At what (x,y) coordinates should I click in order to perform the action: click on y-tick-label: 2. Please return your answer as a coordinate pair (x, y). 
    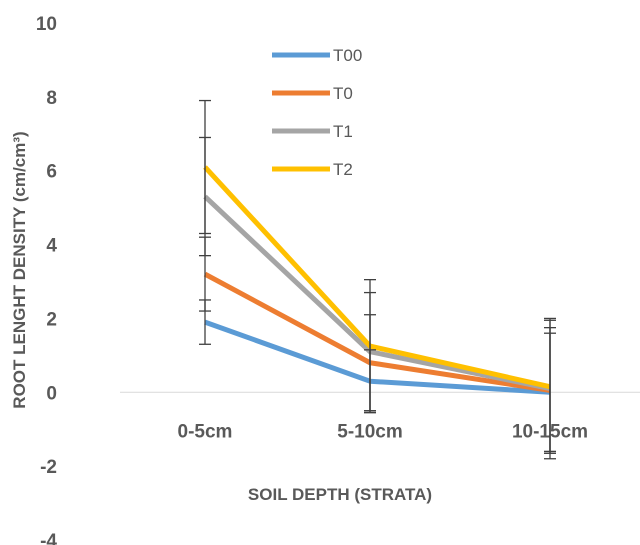
    Looking at the image, I should click on (51, 319).